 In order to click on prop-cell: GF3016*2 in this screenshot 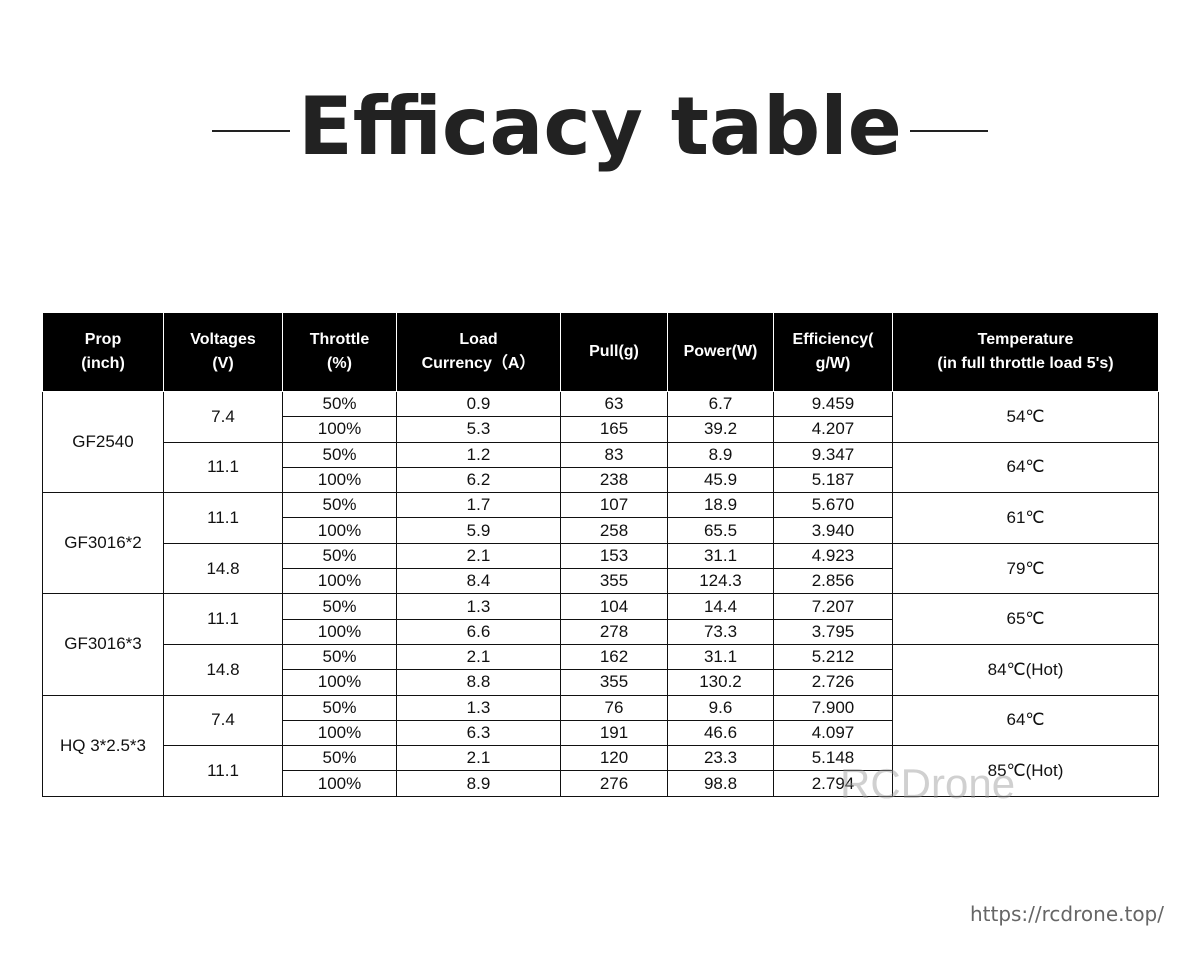, I will do `click(103, 543)`.